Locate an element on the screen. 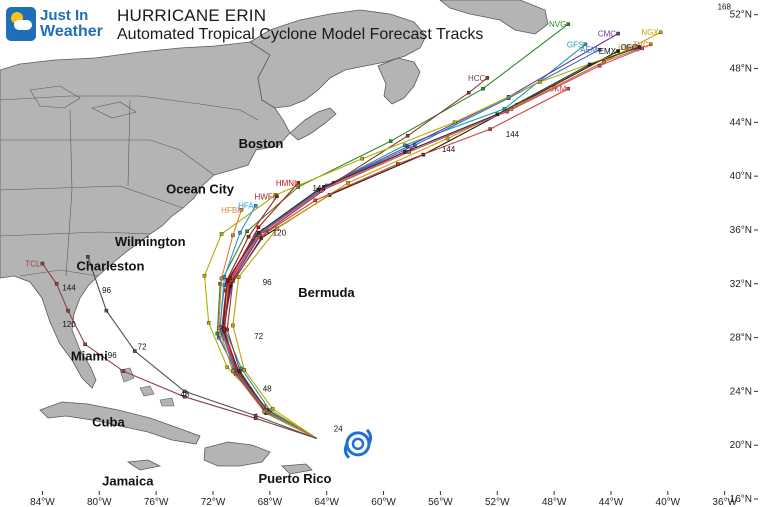  lat-tick-label: 32°N is located at coordinates (741, 284).